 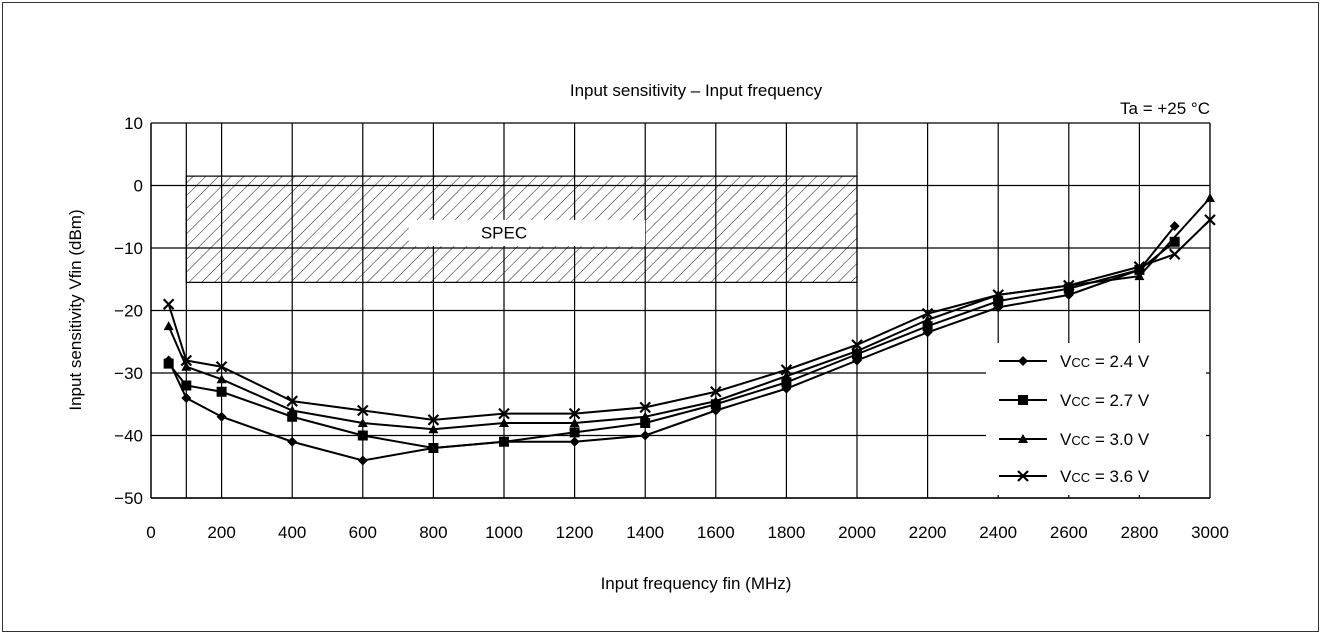 What do you see at coordinates (1165, 108) in the screenshot?
I see `condition-label: Ta = +25 °C` at bounding box center [1165, 108].